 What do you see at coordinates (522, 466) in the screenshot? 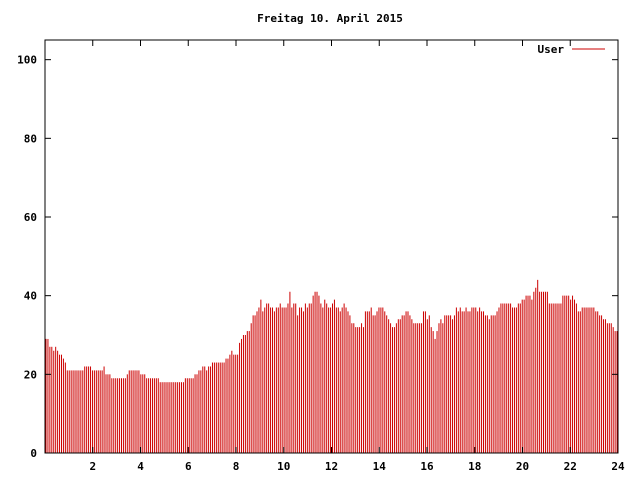
I see `x-tick-label: 20` at bounding box center [522, 466].